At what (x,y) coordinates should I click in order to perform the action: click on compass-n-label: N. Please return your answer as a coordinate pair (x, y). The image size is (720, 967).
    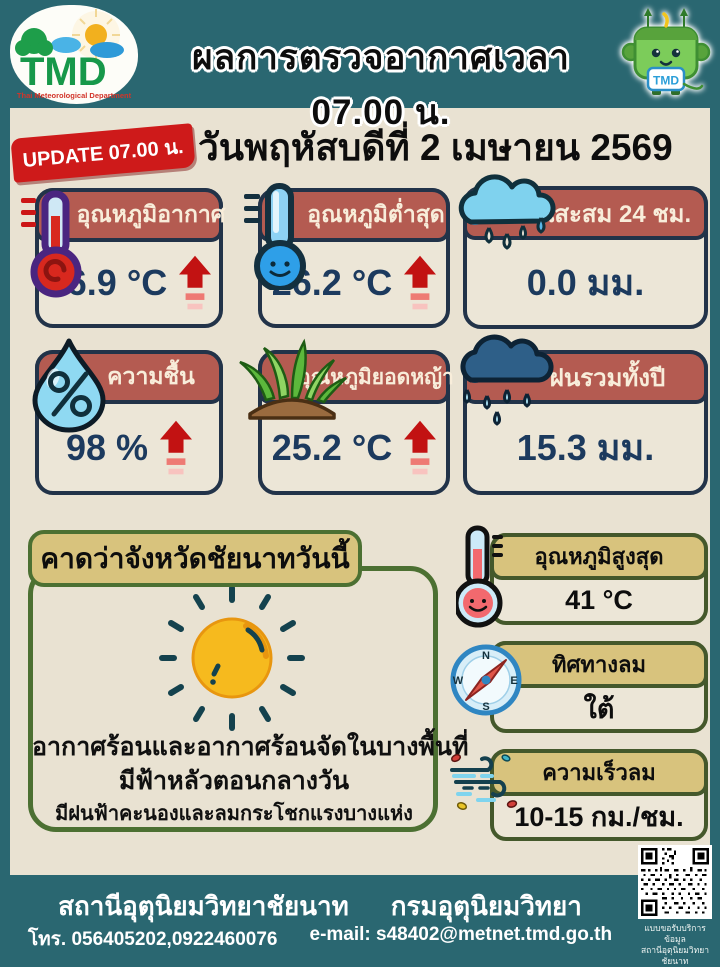
    Looking at the image, I should click on (486, 656).